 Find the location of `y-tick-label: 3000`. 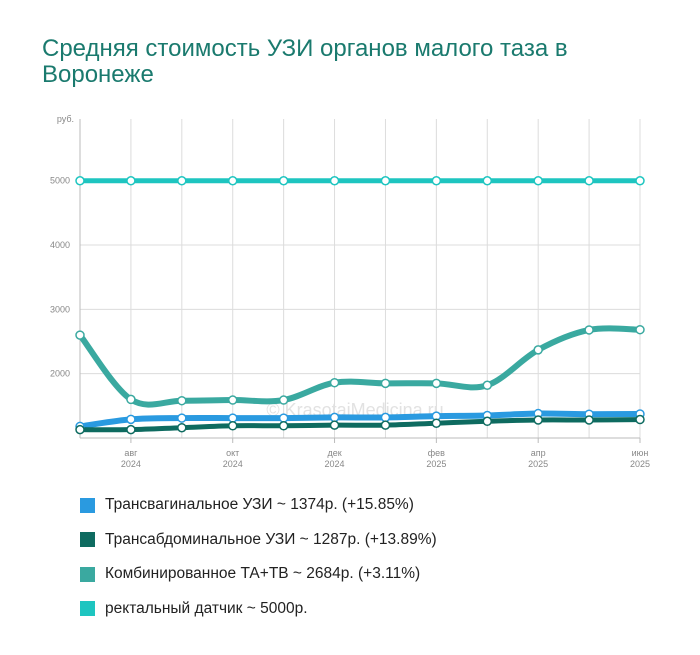

y-tick-label: 3000 is located at coordinates (60, 309).